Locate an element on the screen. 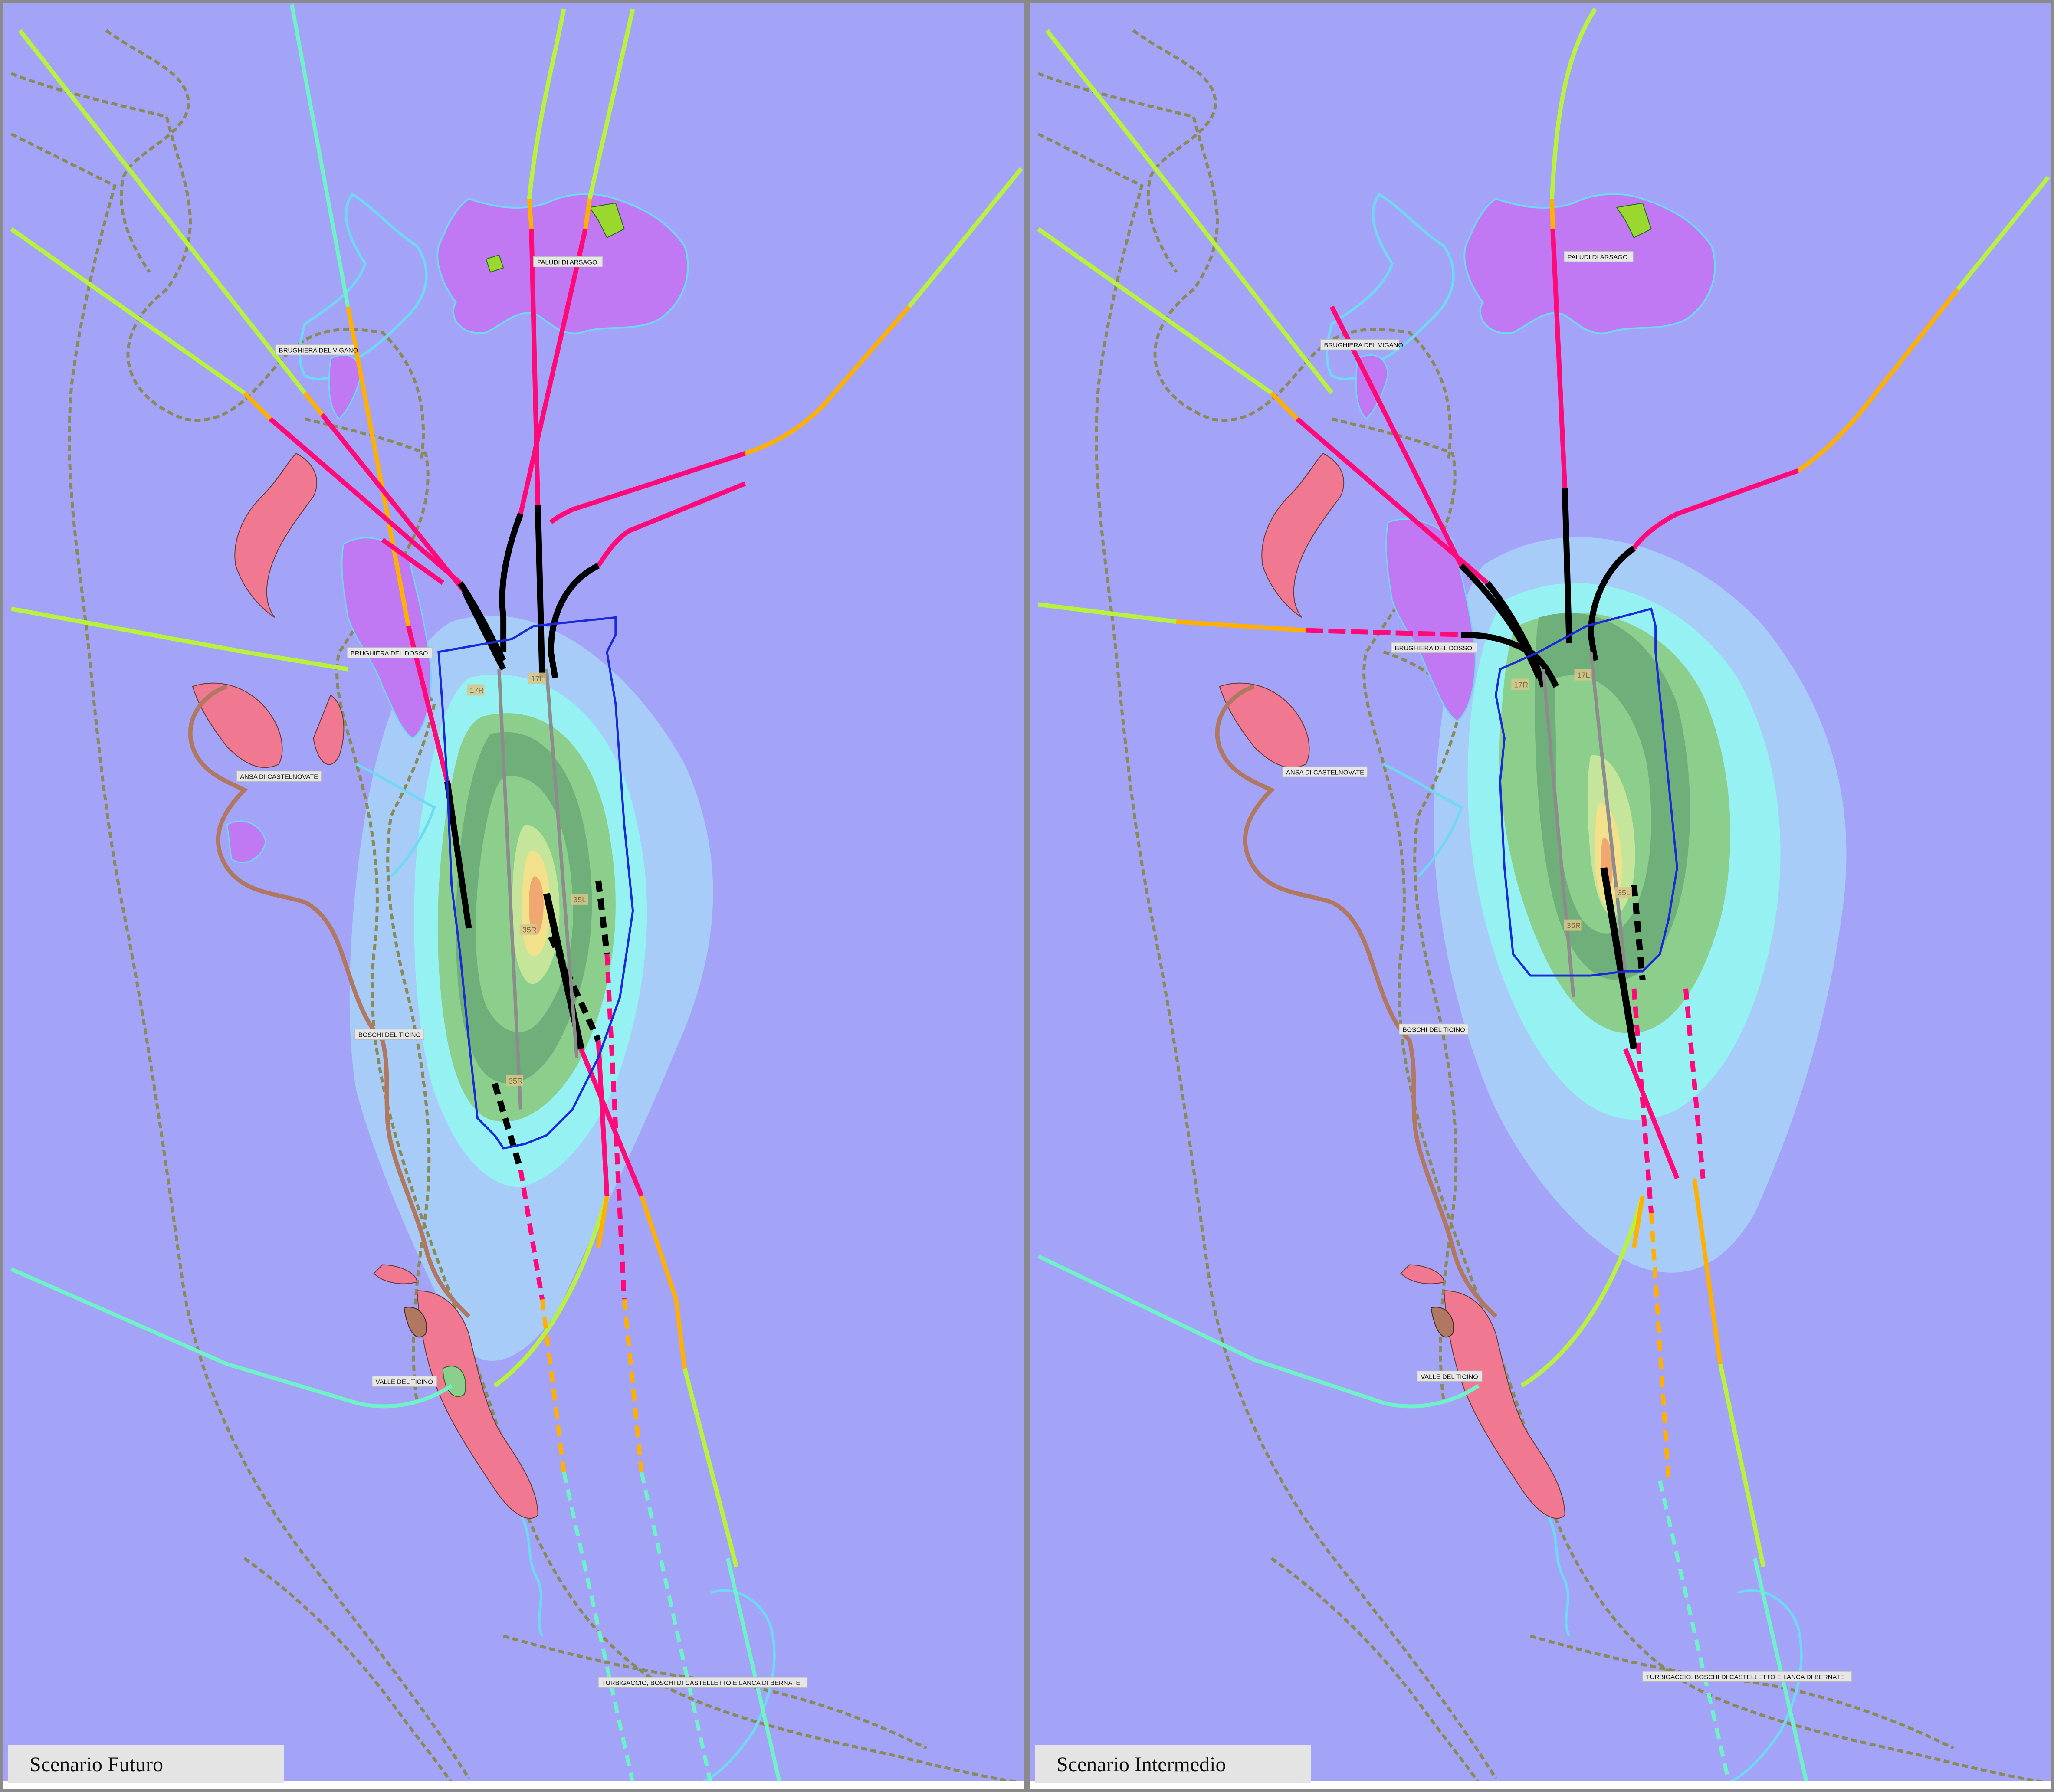  paludi-area is located at coordinates (1589, 263).